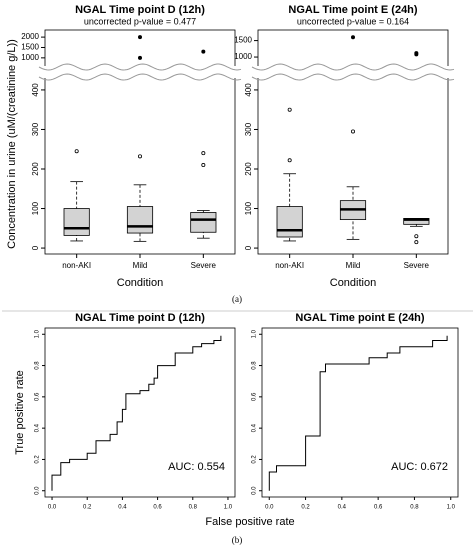 The width and height of the screenshot is (475, 550). I want to click on chart-subtitle: uncorrected p-value = 0.477, so click(140, 21).